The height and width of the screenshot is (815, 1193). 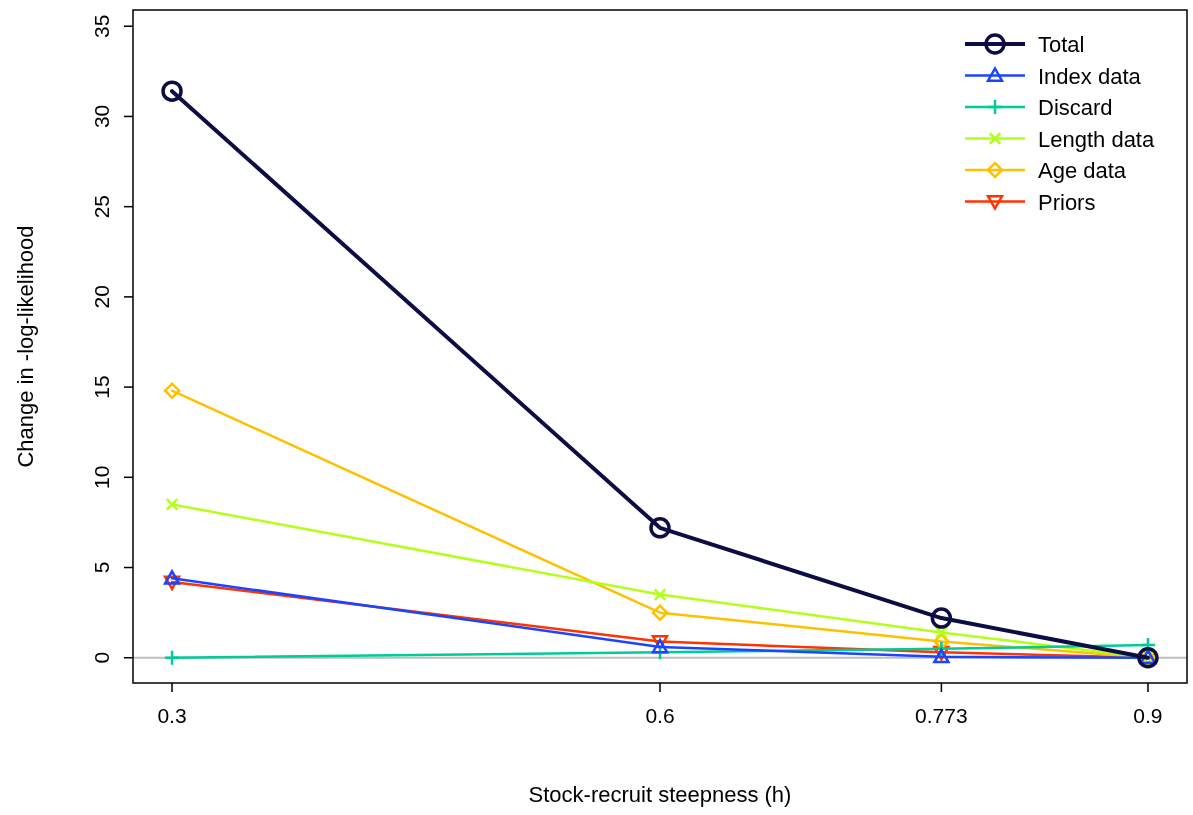 What do you see at coordinates (101, 26) in the screenshot?
I see `y-tick-label: 35` at bounding box center [101, 26].